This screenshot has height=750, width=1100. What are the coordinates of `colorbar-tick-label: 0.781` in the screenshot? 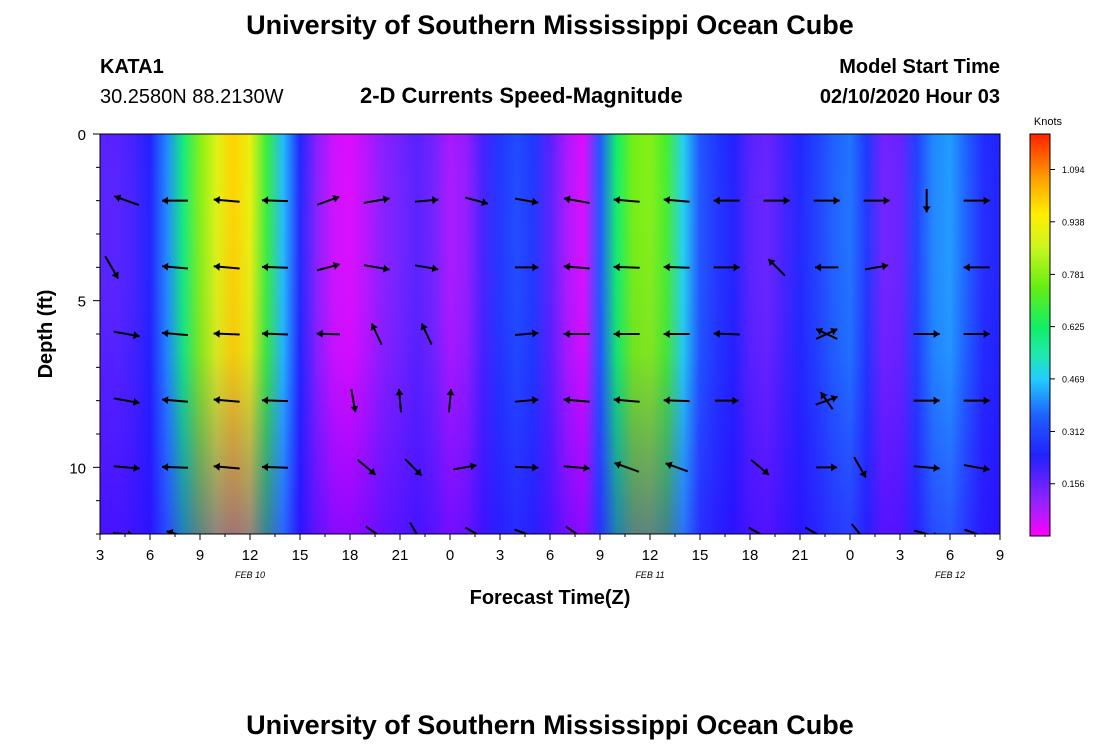 It's located at (1073, 275).